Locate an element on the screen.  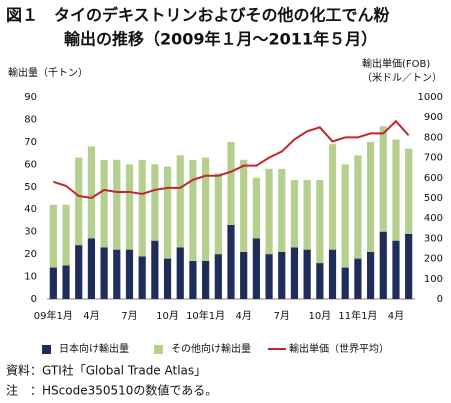
y2-tick-label: 0 is located at coordinates (440, 299).